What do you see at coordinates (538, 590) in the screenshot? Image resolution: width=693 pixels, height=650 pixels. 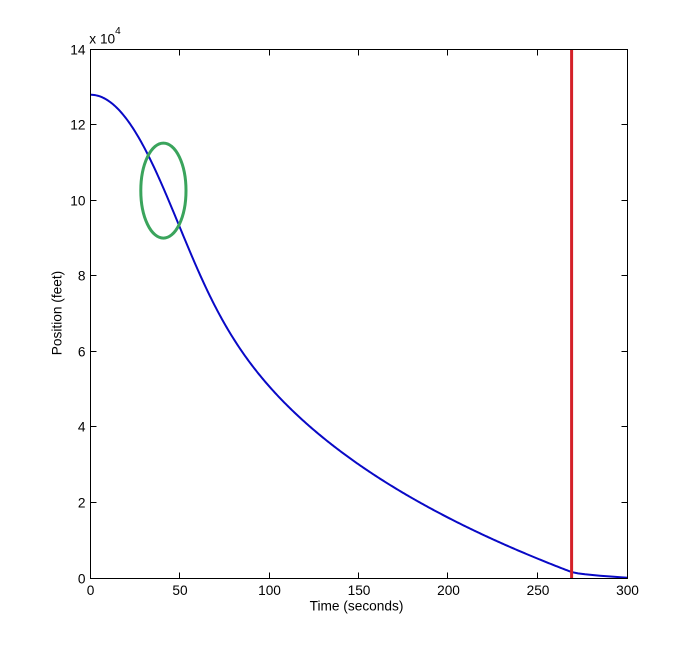 I see `svg-text: 250` at bounding box center [538, 590].